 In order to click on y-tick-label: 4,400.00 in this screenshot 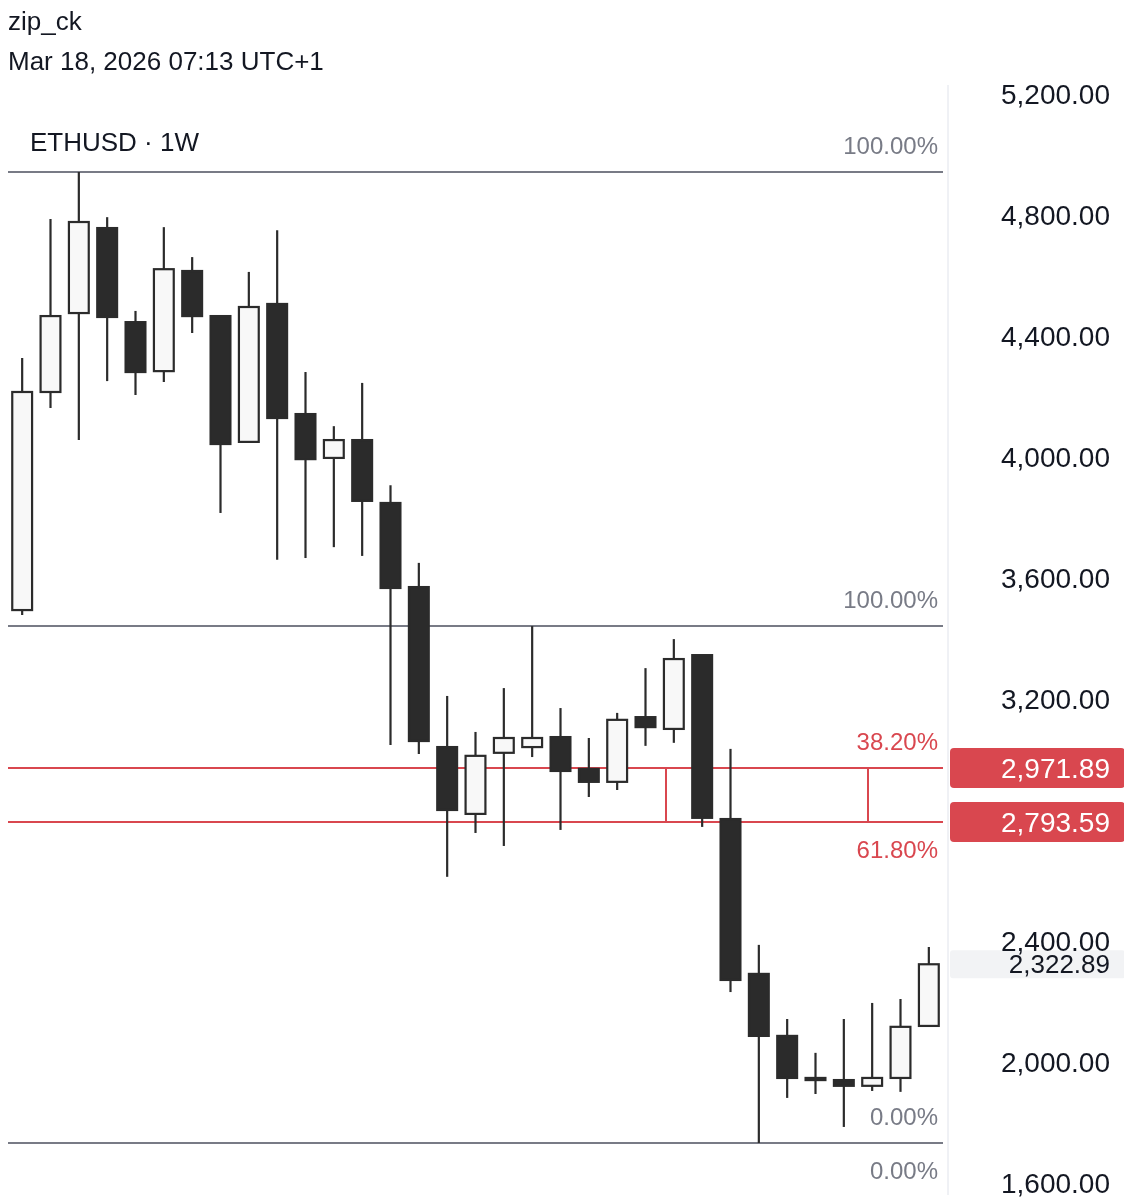, I will do `click(1055, 336)`.